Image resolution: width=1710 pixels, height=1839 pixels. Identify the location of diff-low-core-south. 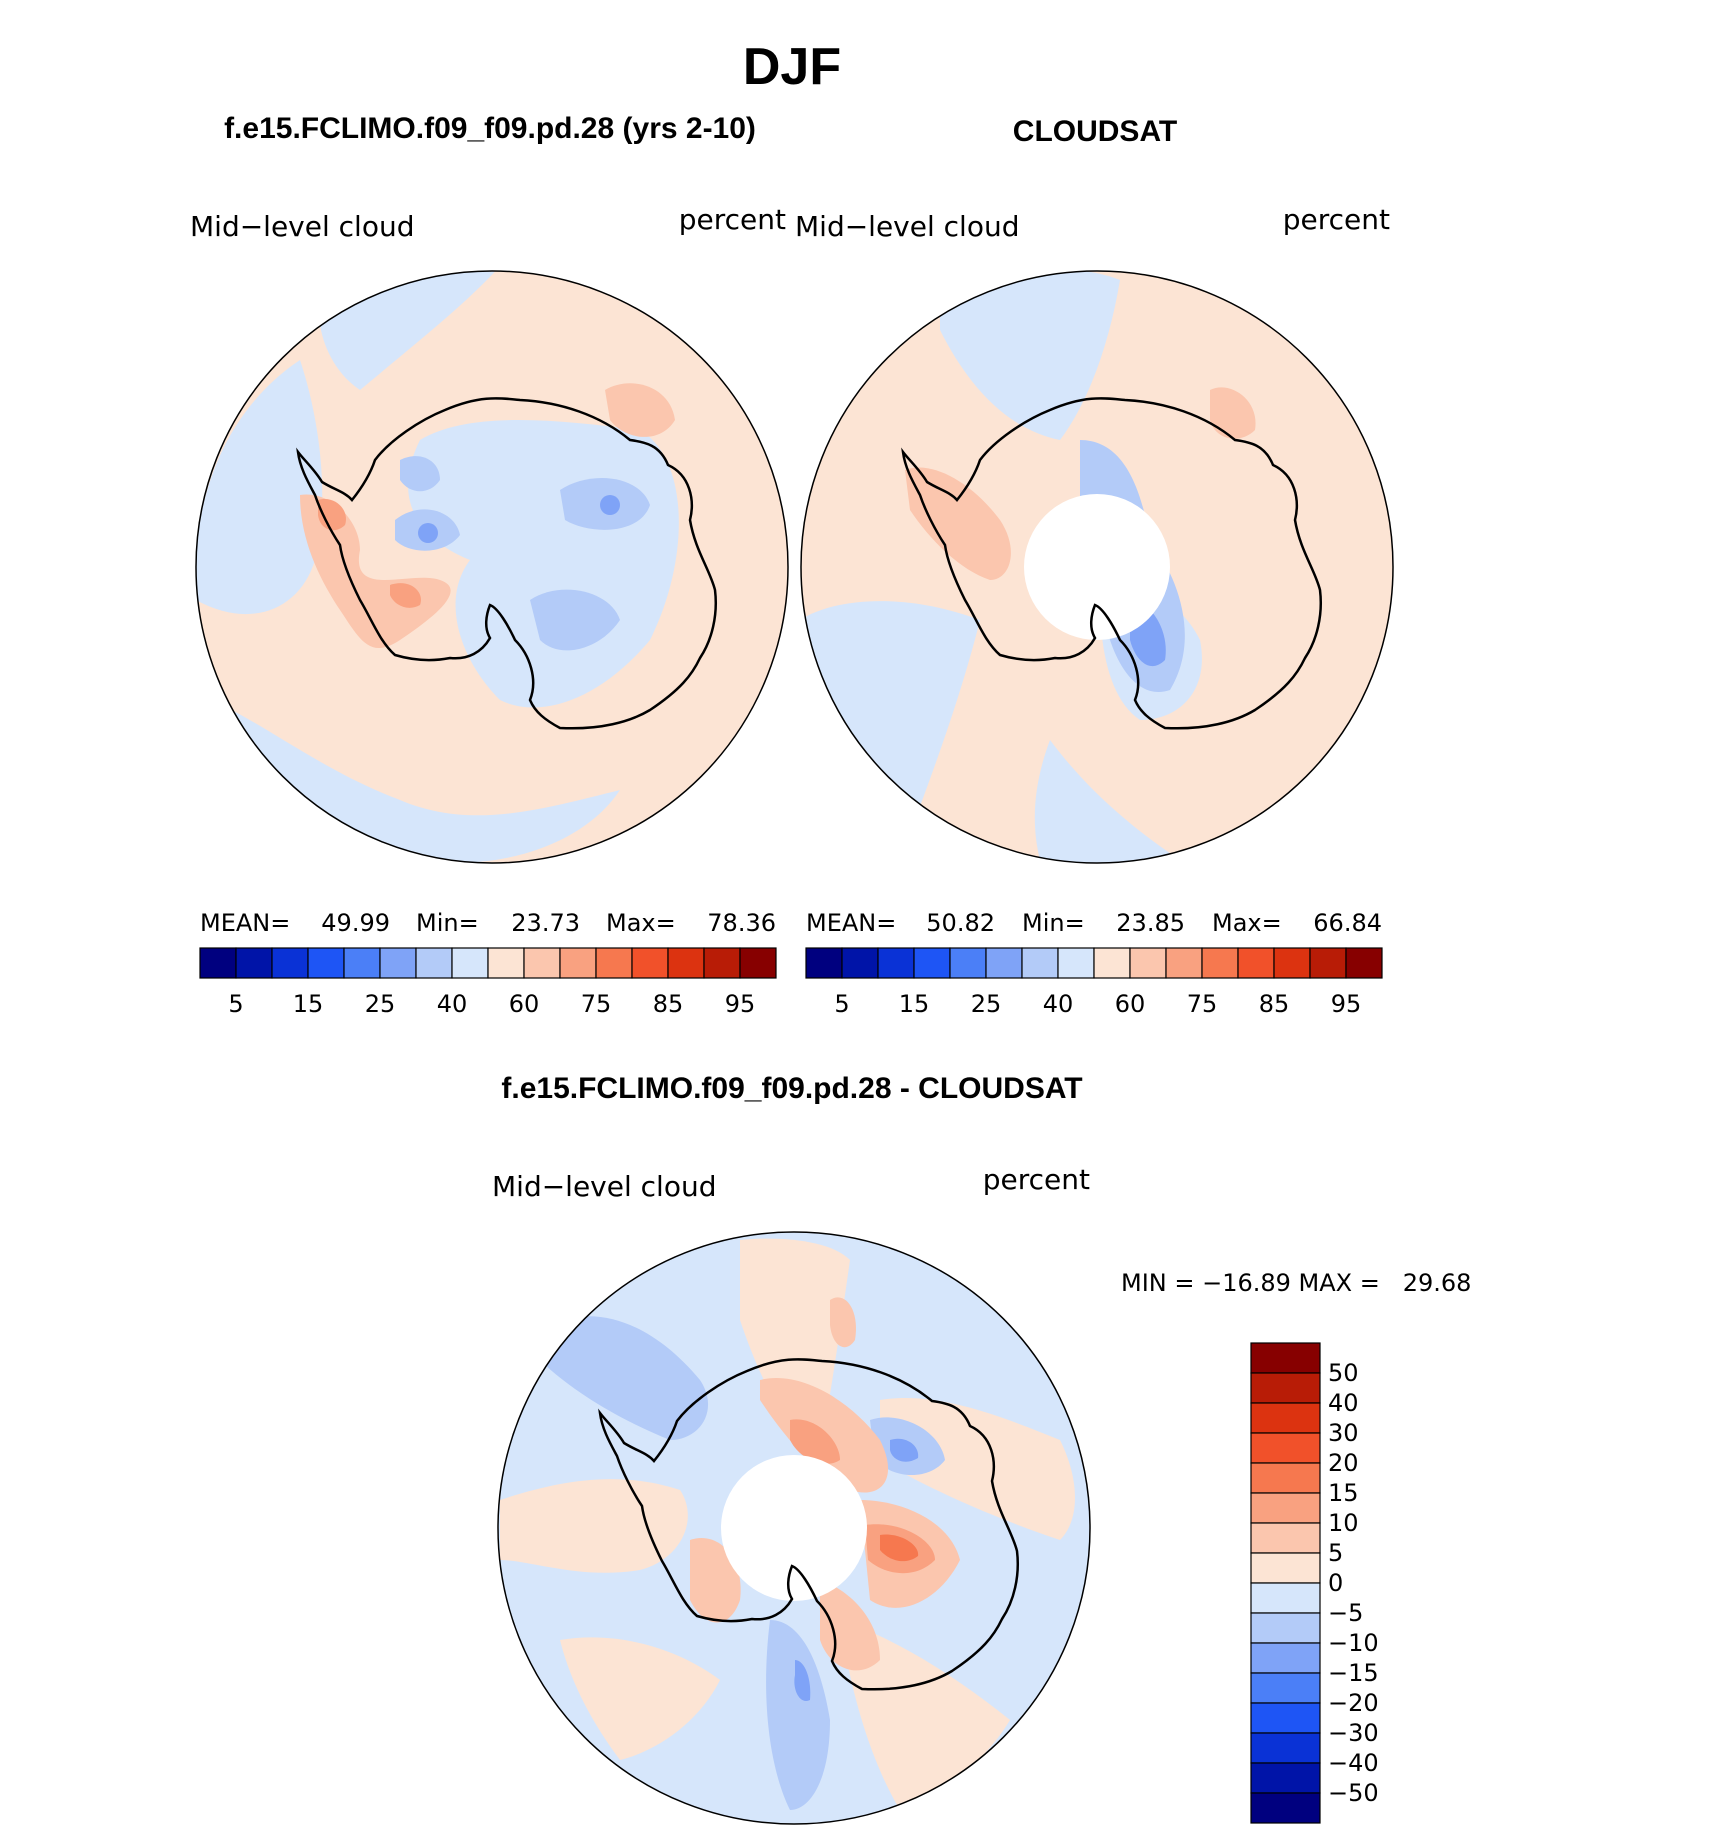
(802, 1680).